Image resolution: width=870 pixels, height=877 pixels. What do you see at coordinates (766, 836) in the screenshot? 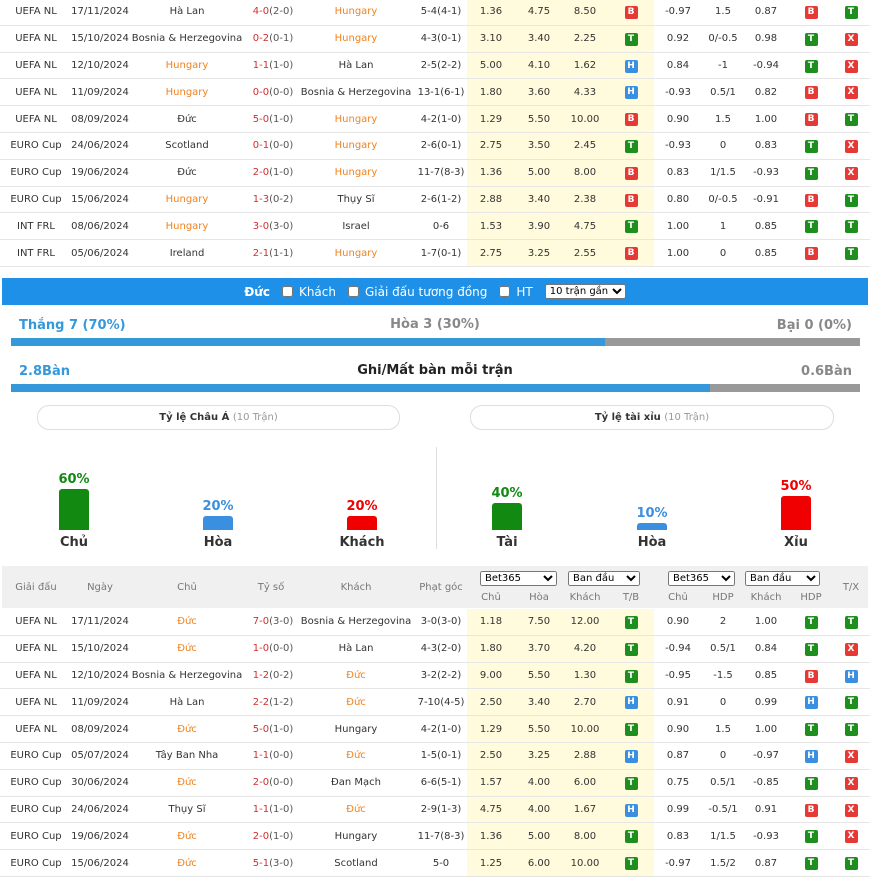
I see `hdp-away: -0.93` at bounding box center [766, 836].